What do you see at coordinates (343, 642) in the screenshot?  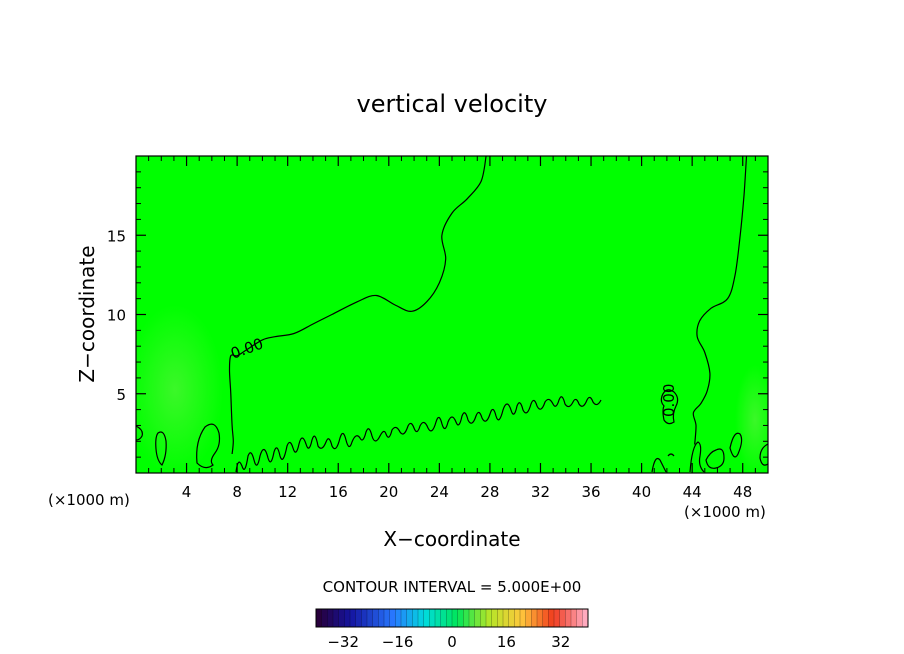 I see `colorbar-tick-label: −32` at bounding box center [343, 642].